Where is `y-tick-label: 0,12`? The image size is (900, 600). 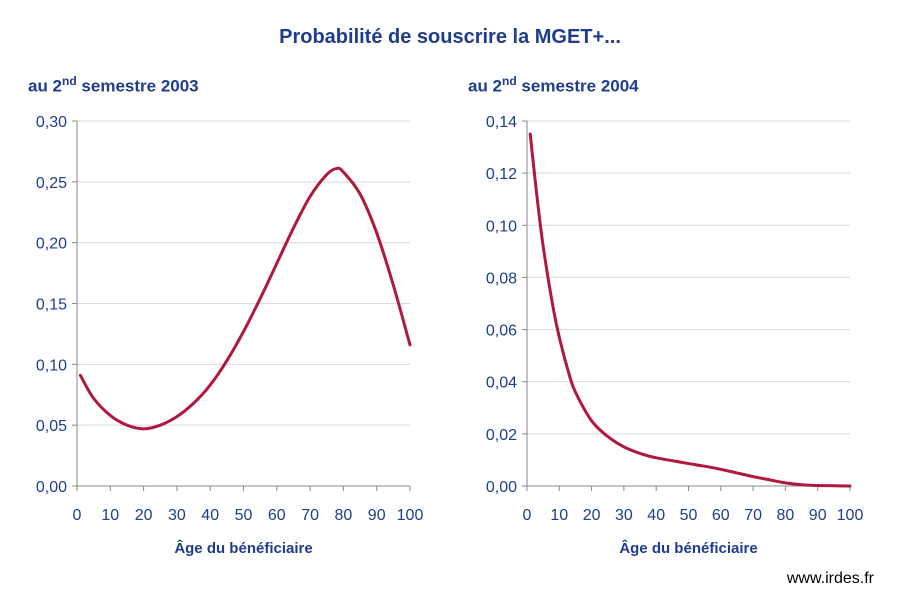 y-tick-label: 0,12 is located at coordinates (501, 174).